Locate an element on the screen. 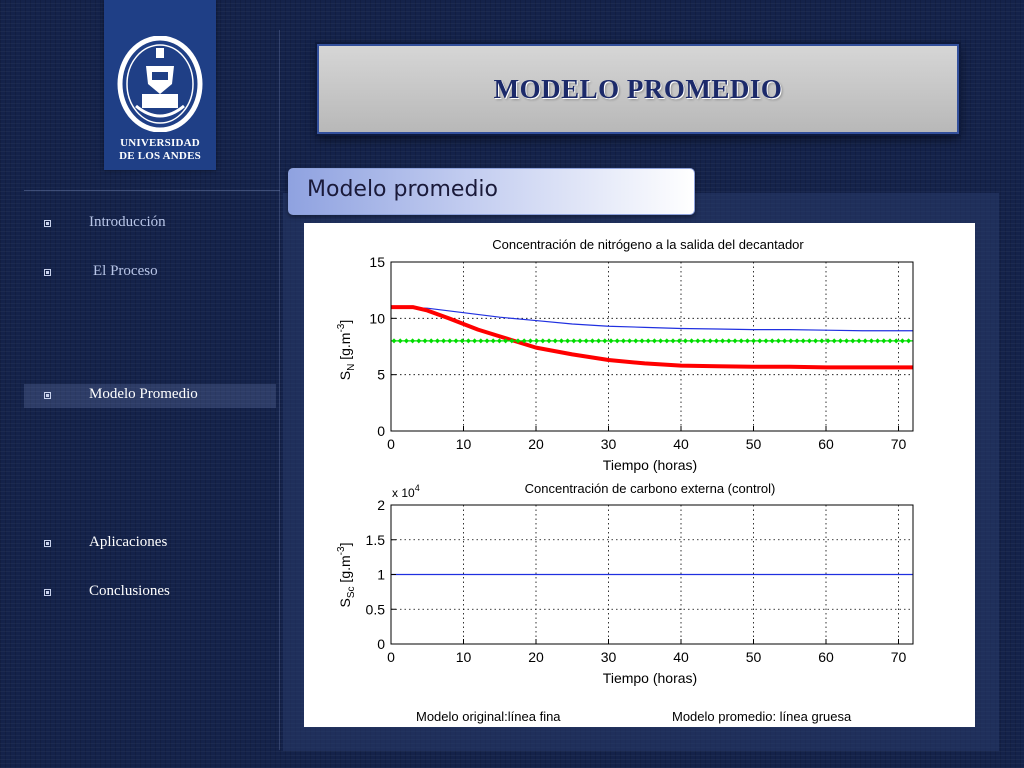  chart1-xtick-label: 50 is located at coordinates (754, 444).